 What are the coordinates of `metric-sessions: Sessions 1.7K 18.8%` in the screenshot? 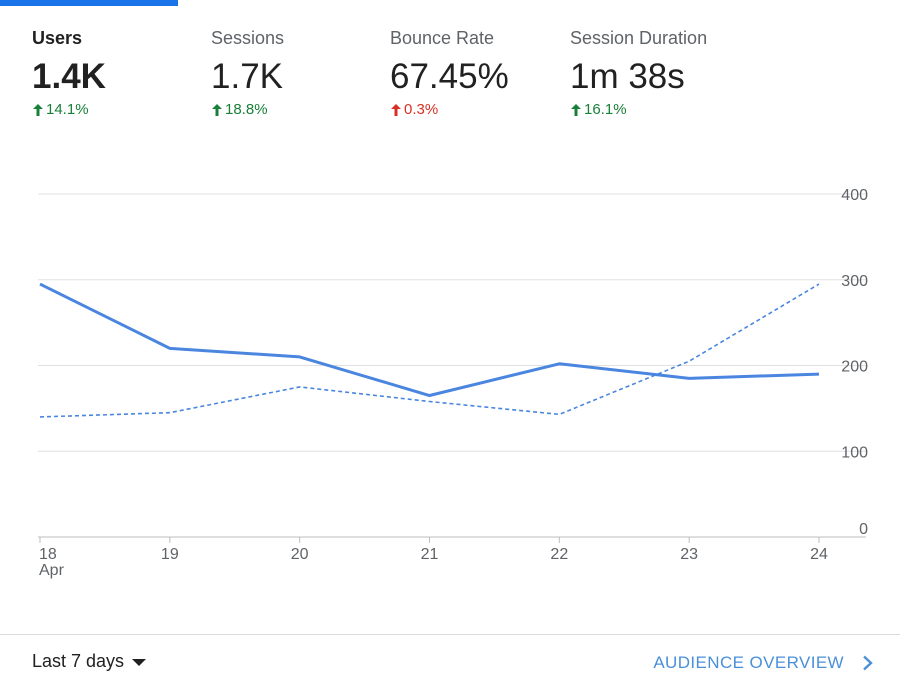 It's located at (247, 73).